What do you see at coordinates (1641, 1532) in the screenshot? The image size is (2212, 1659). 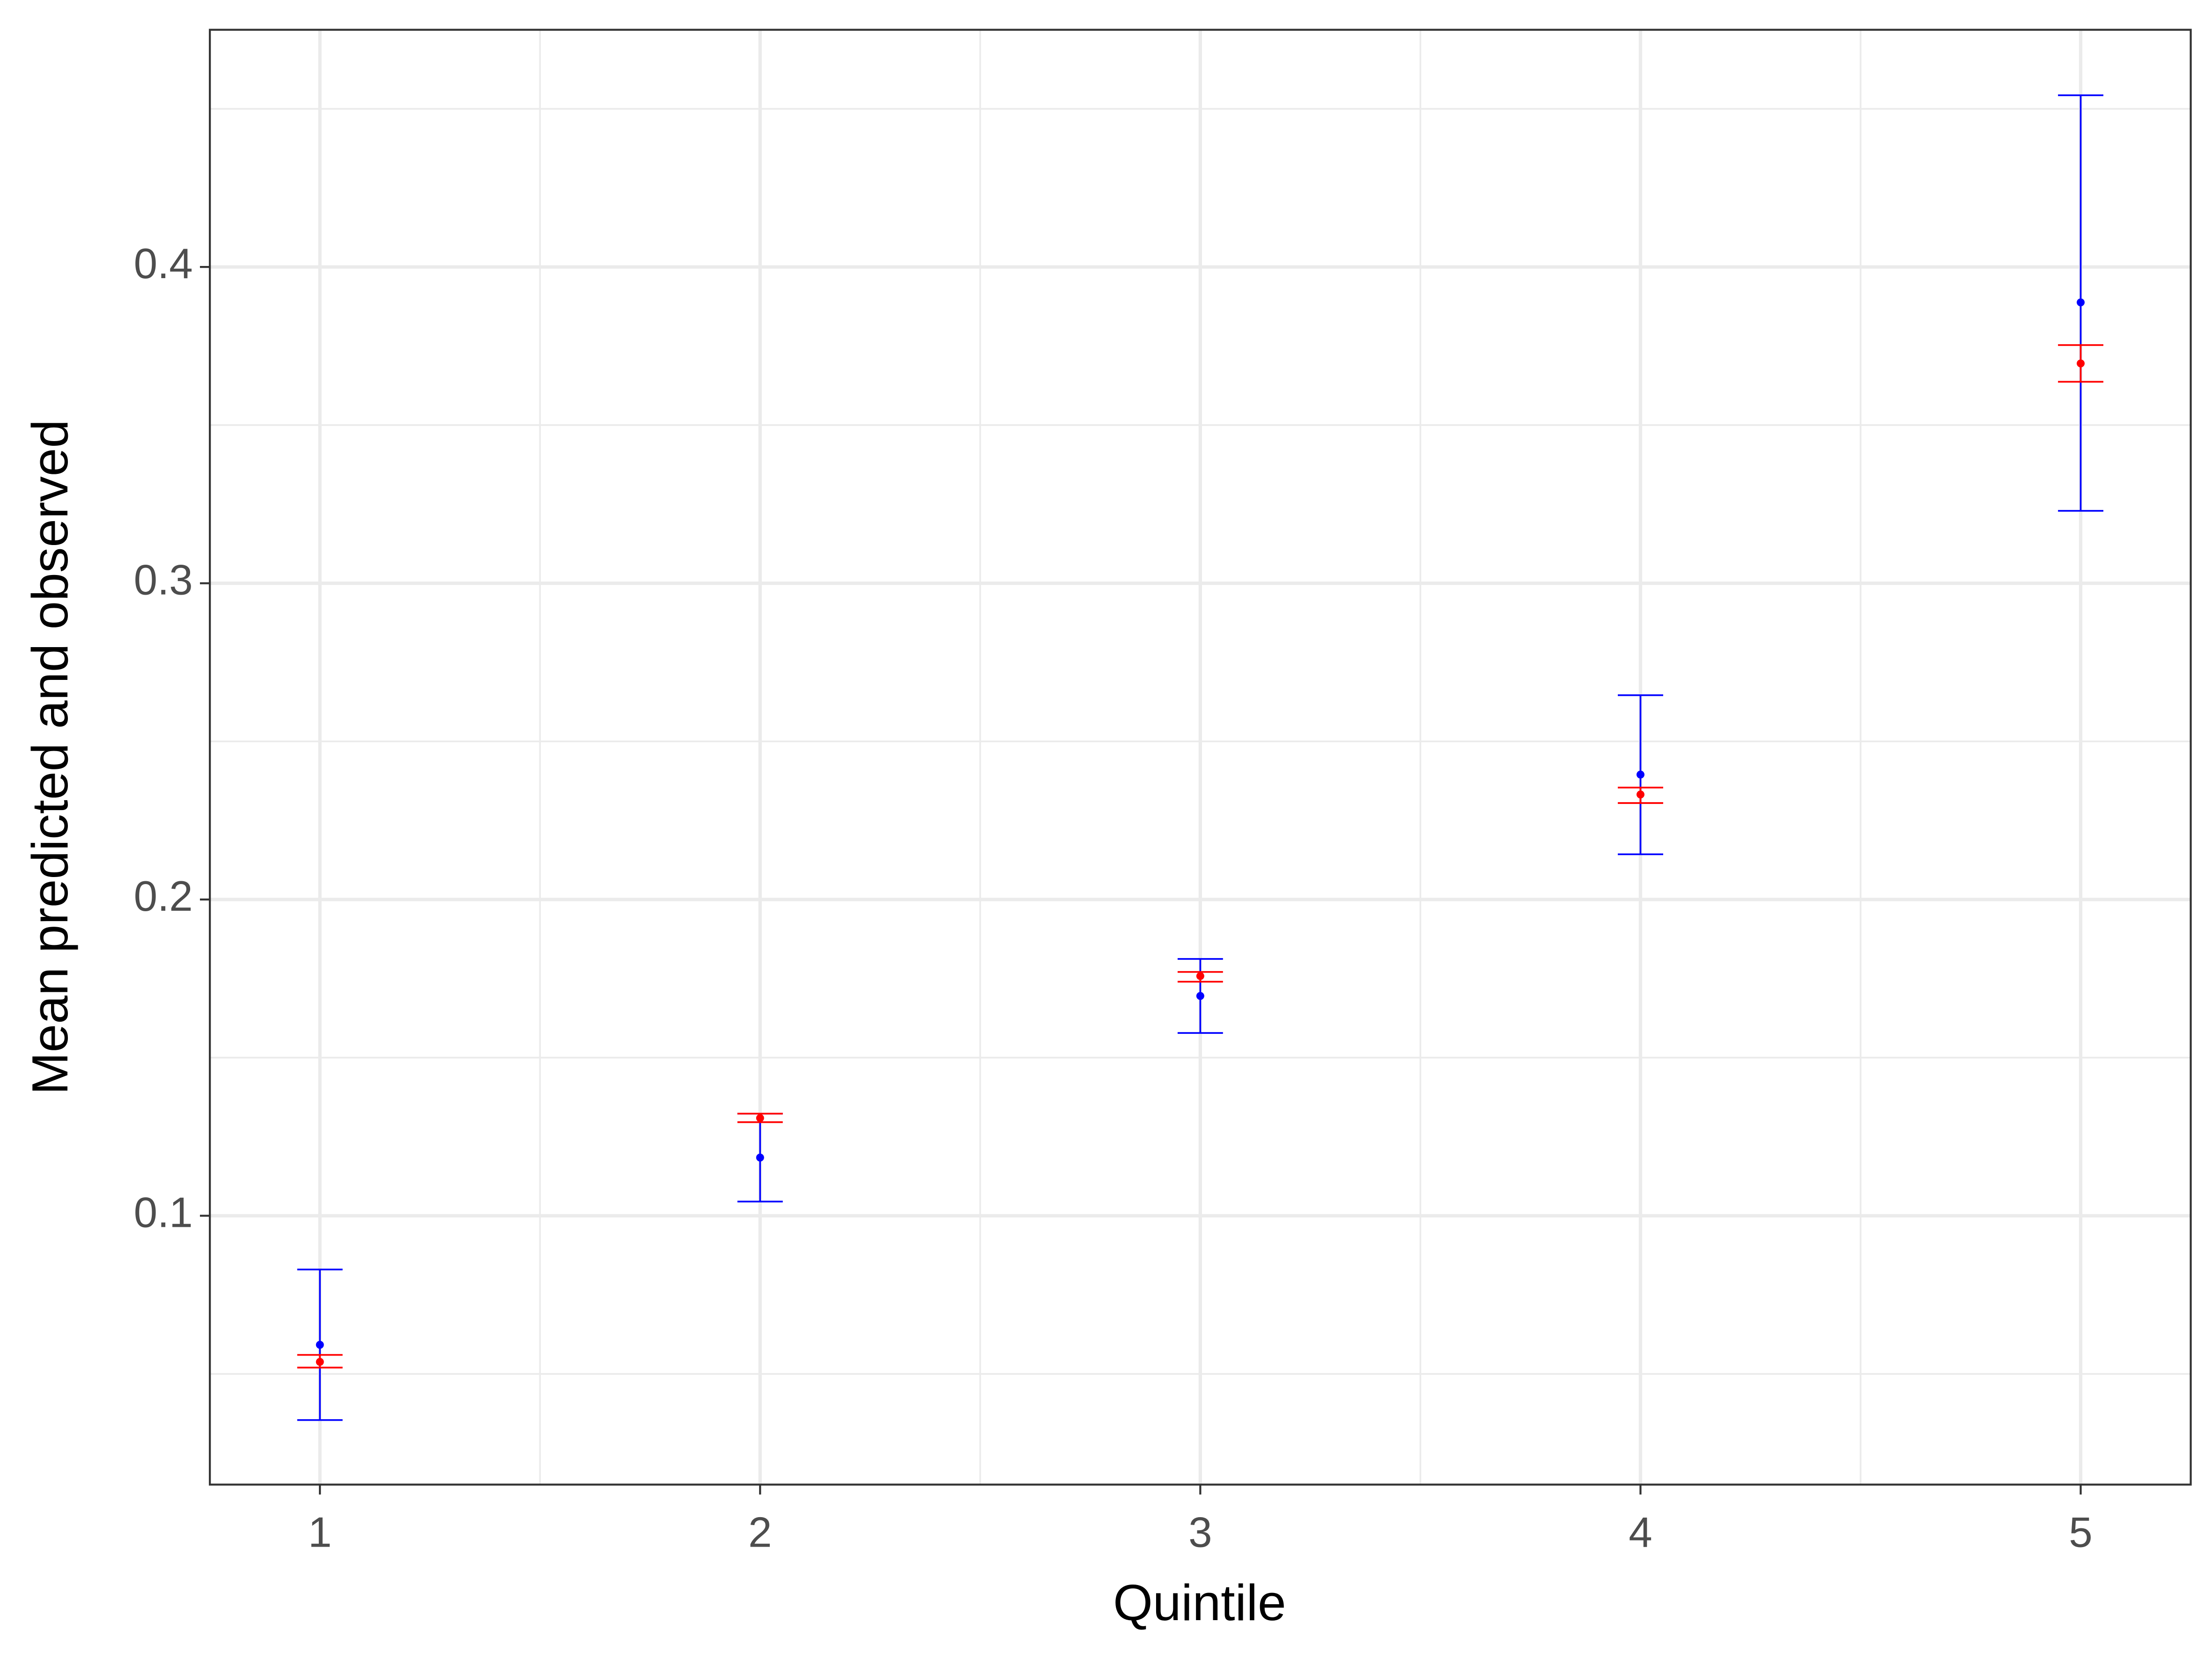 I see `x-tick-label: 4` at bounding box center [1641, 1532].